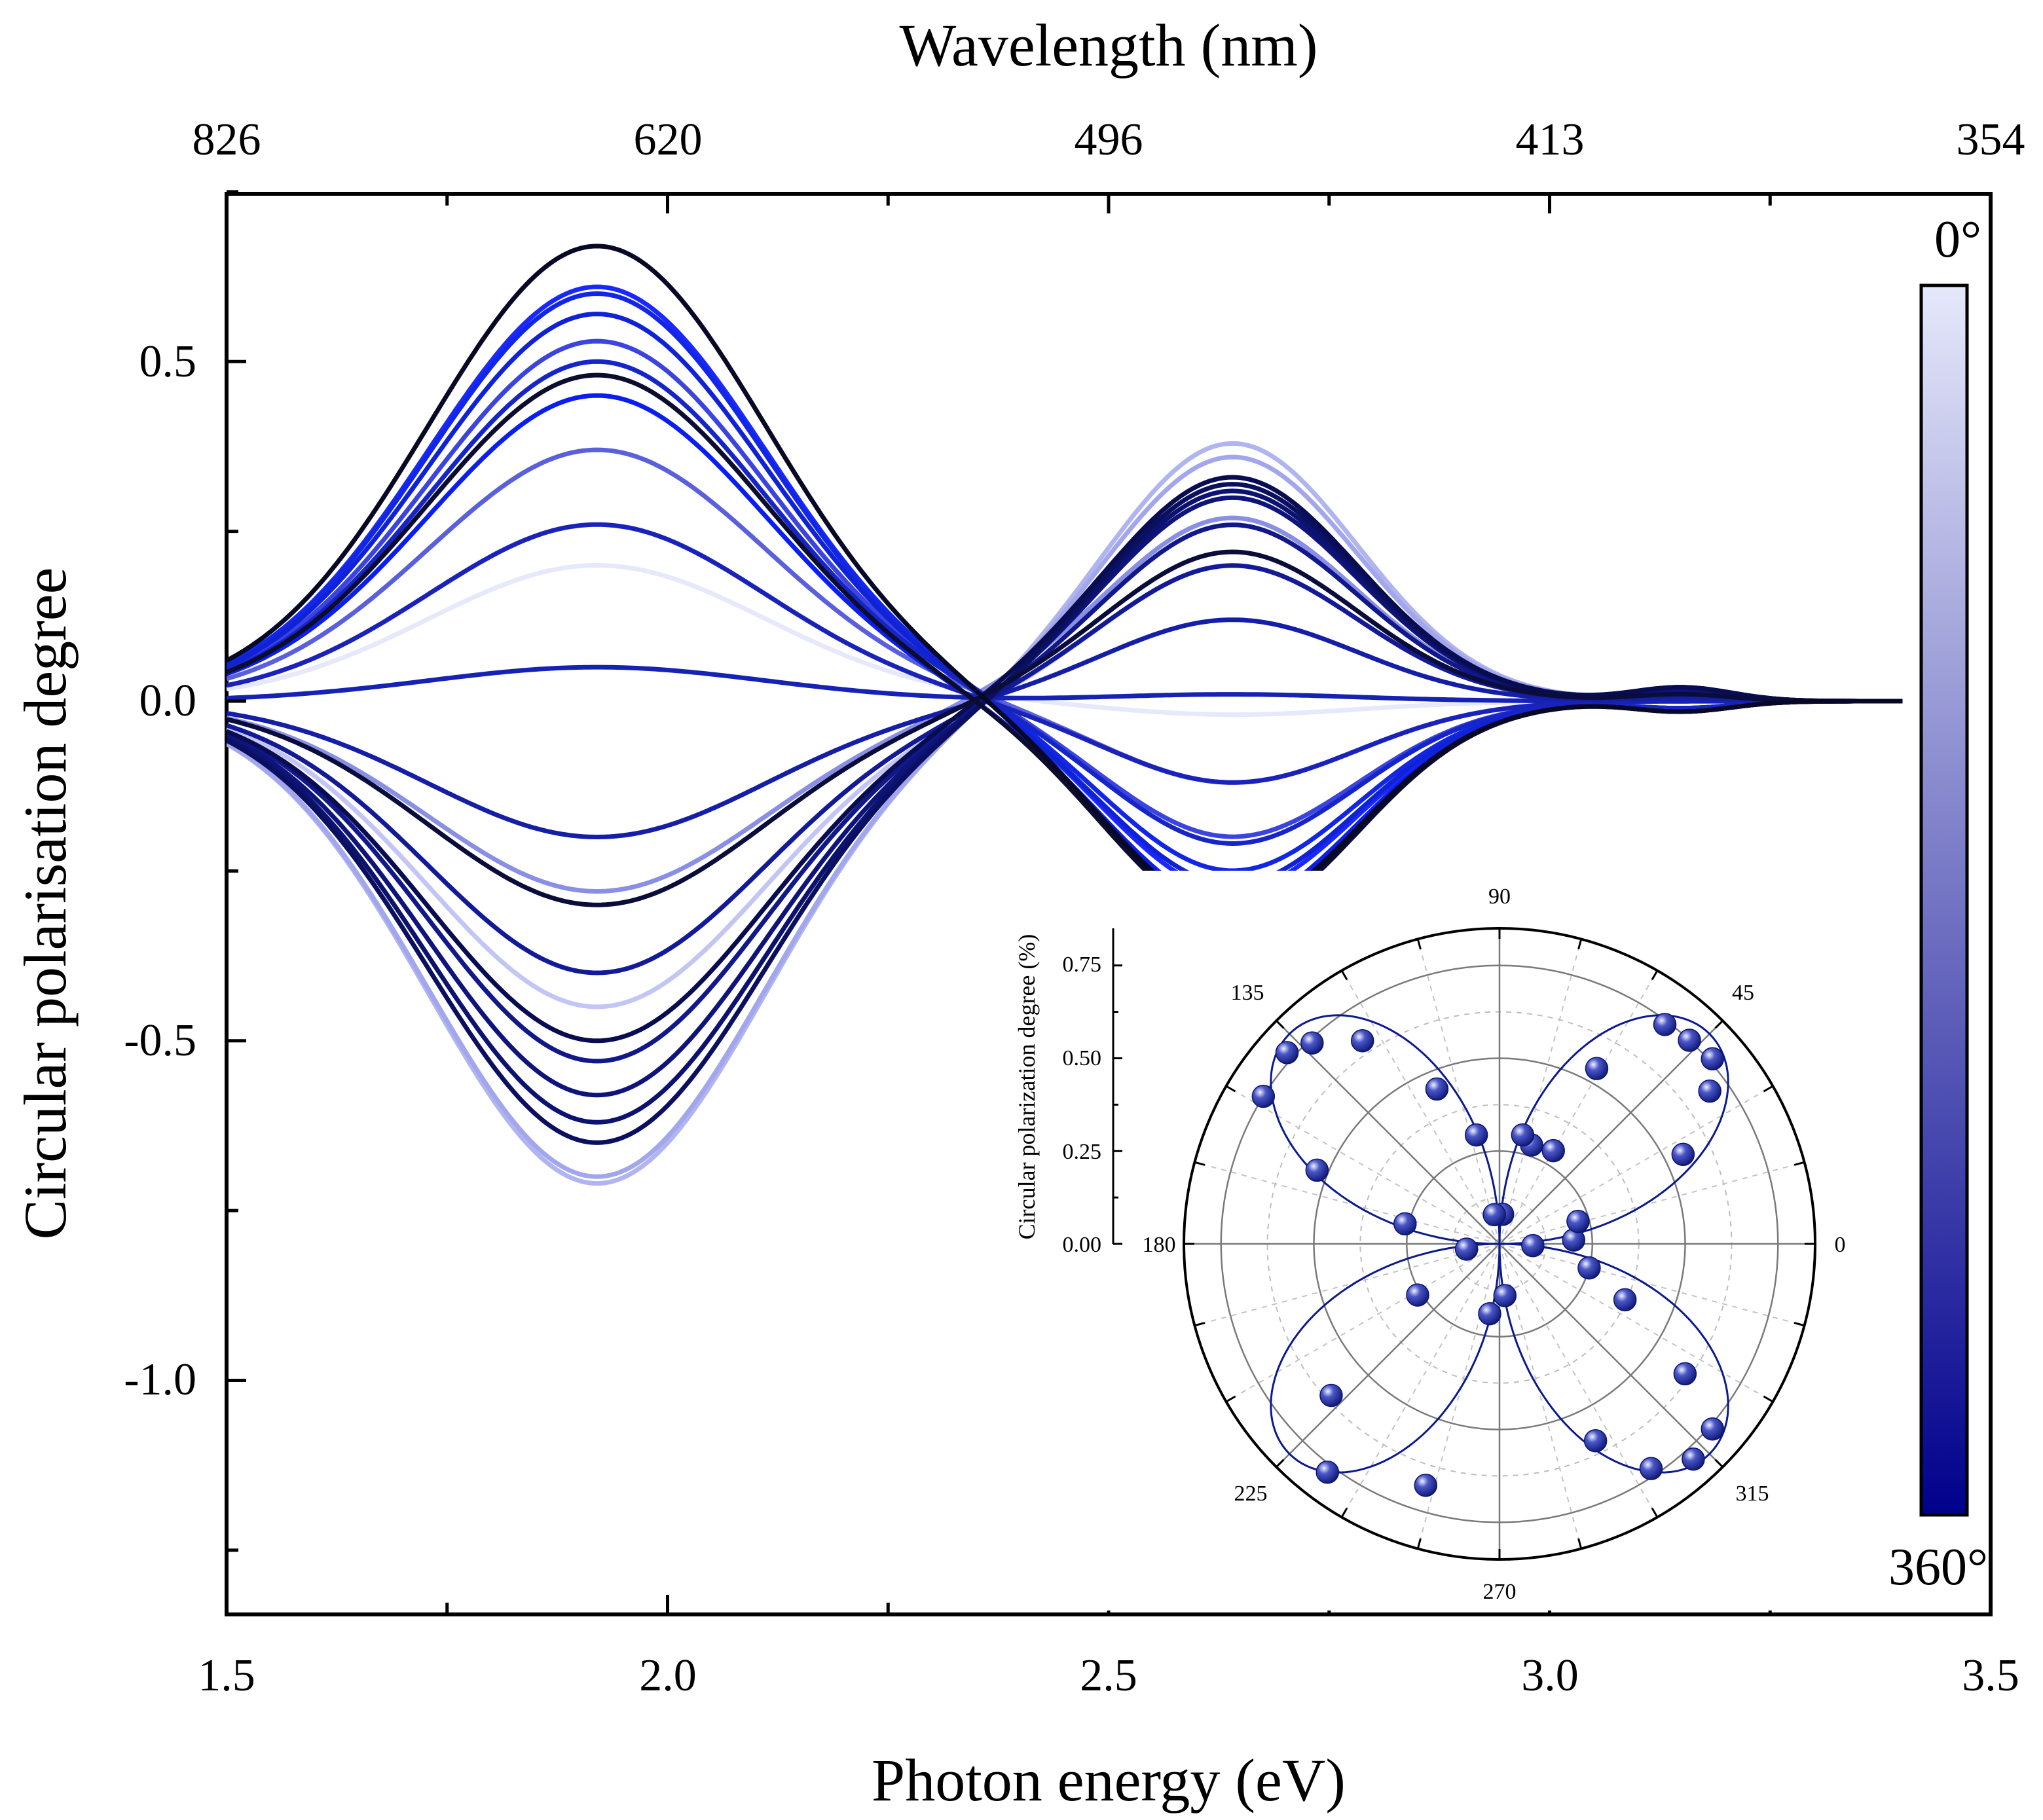 The height and width of the screenshot is (1820, 2043). I want to click on x-tick-label: 1.5, so click(227, 1675).